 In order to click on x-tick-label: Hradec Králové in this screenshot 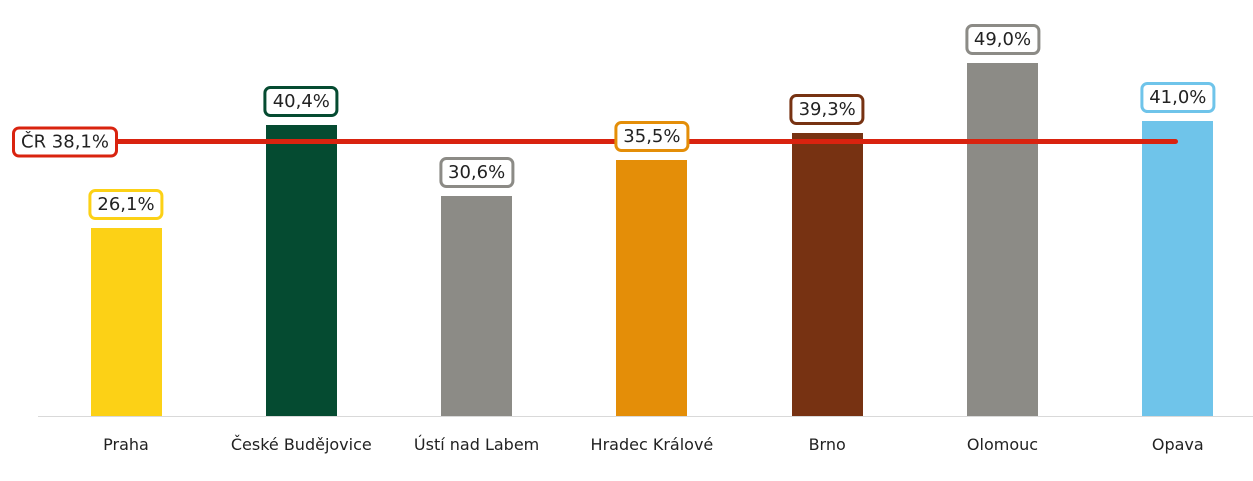, I will do `click(652, 444)`.